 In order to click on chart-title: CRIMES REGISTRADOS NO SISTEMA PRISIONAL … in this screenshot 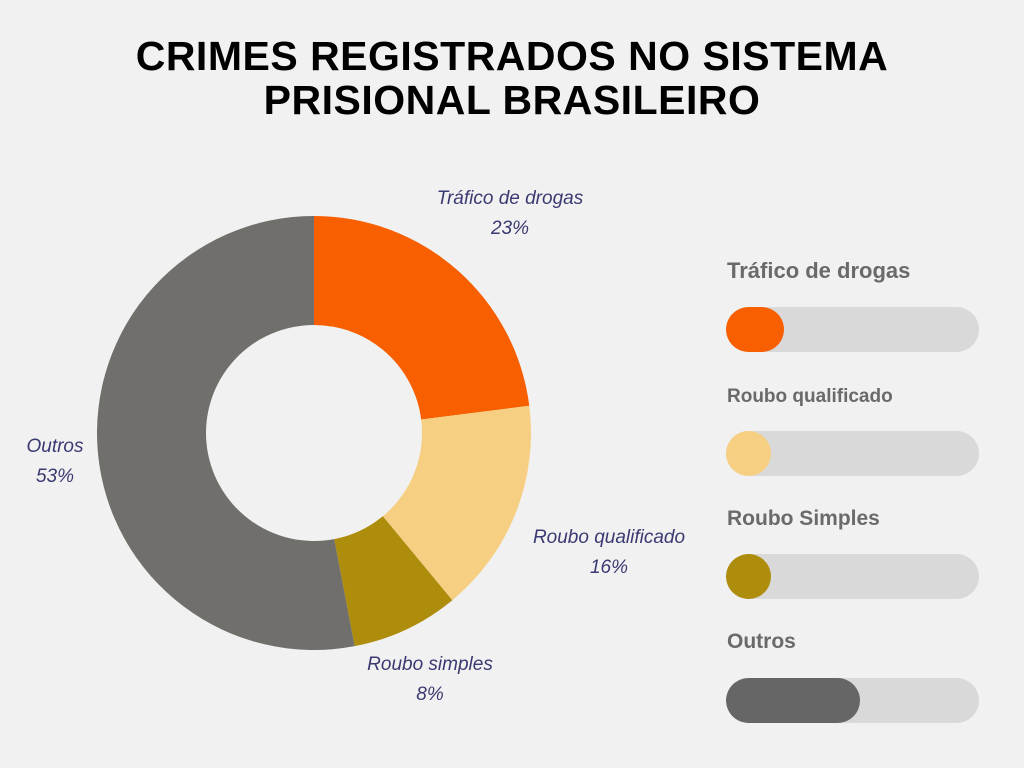, I will do `click(512, 78)`.